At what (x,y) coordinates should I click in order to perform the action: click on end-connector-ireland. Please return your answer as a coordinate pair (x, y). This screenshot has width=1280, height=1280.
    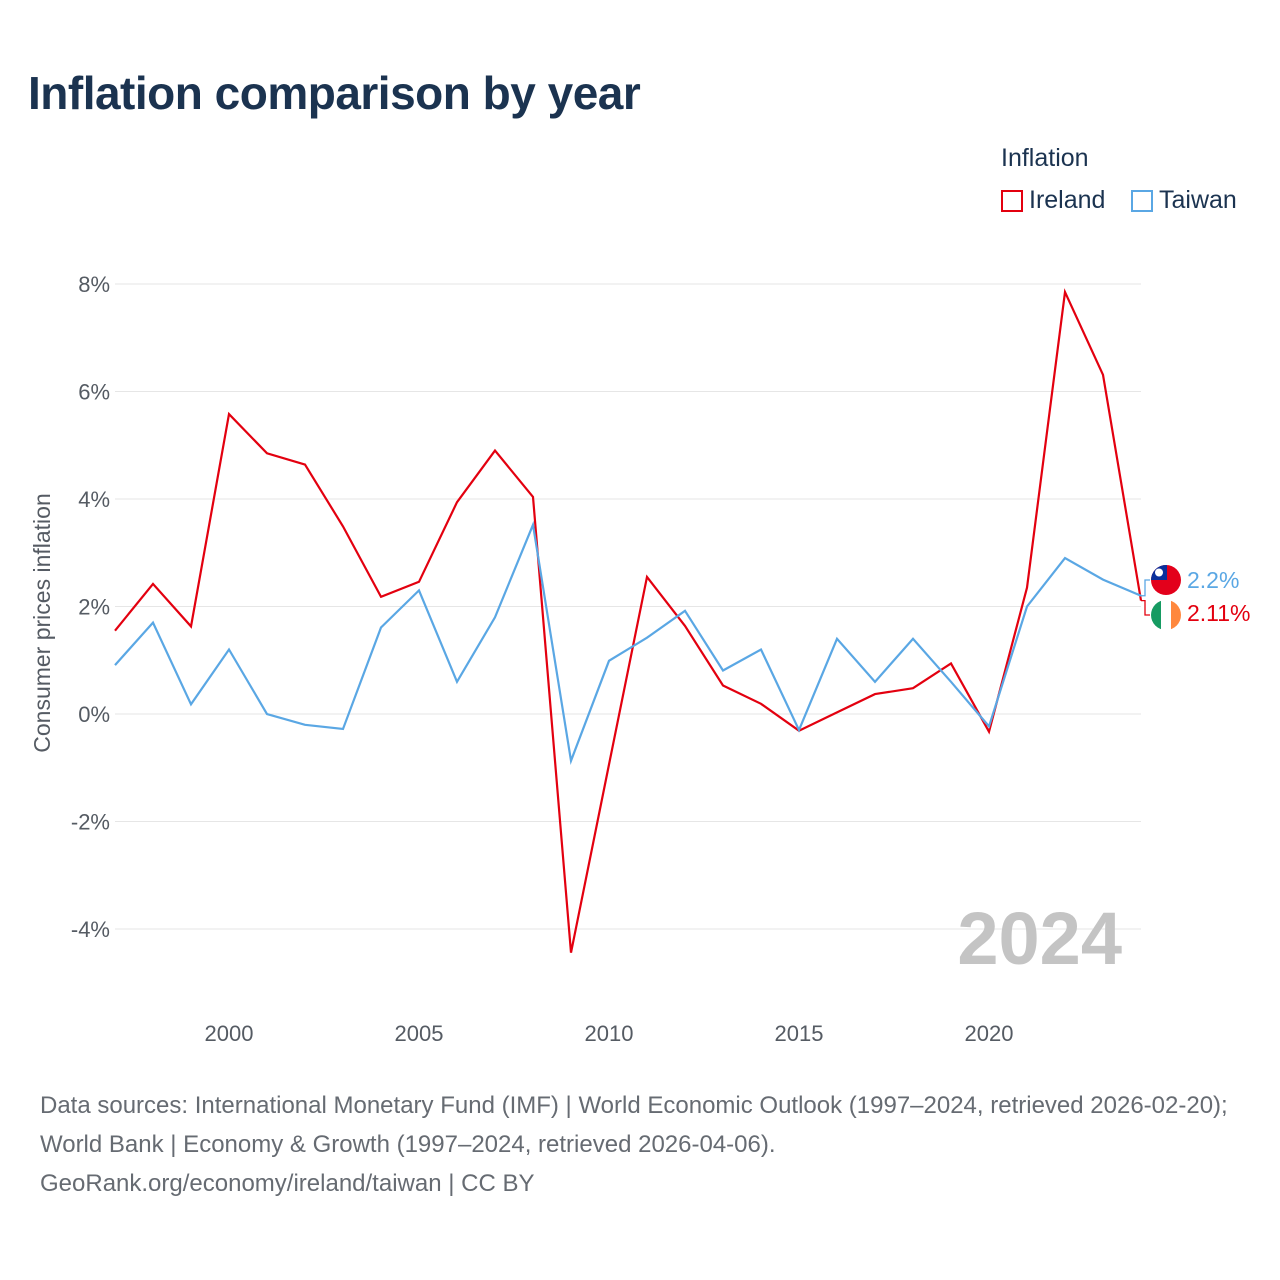
    Looking at the image, I should click on (1145, 607).